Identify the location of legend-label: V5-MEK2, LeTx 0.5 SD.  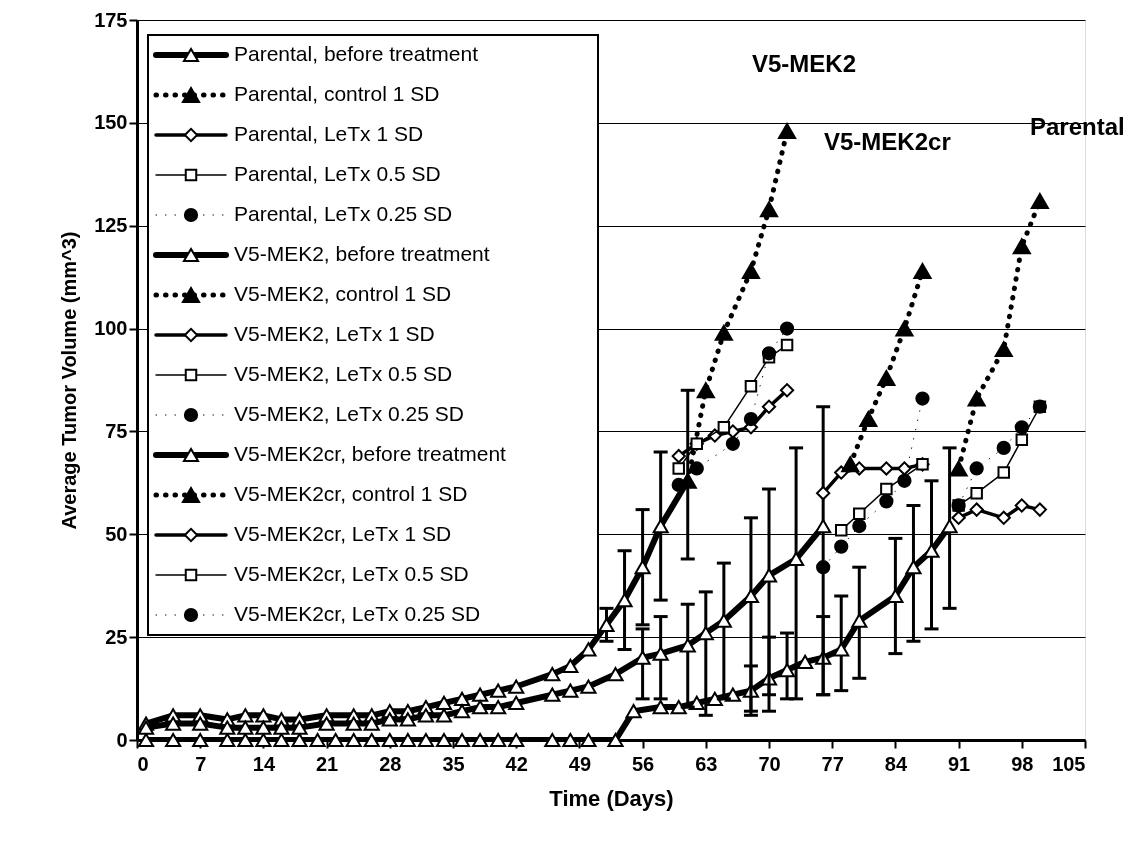
(343, 373).